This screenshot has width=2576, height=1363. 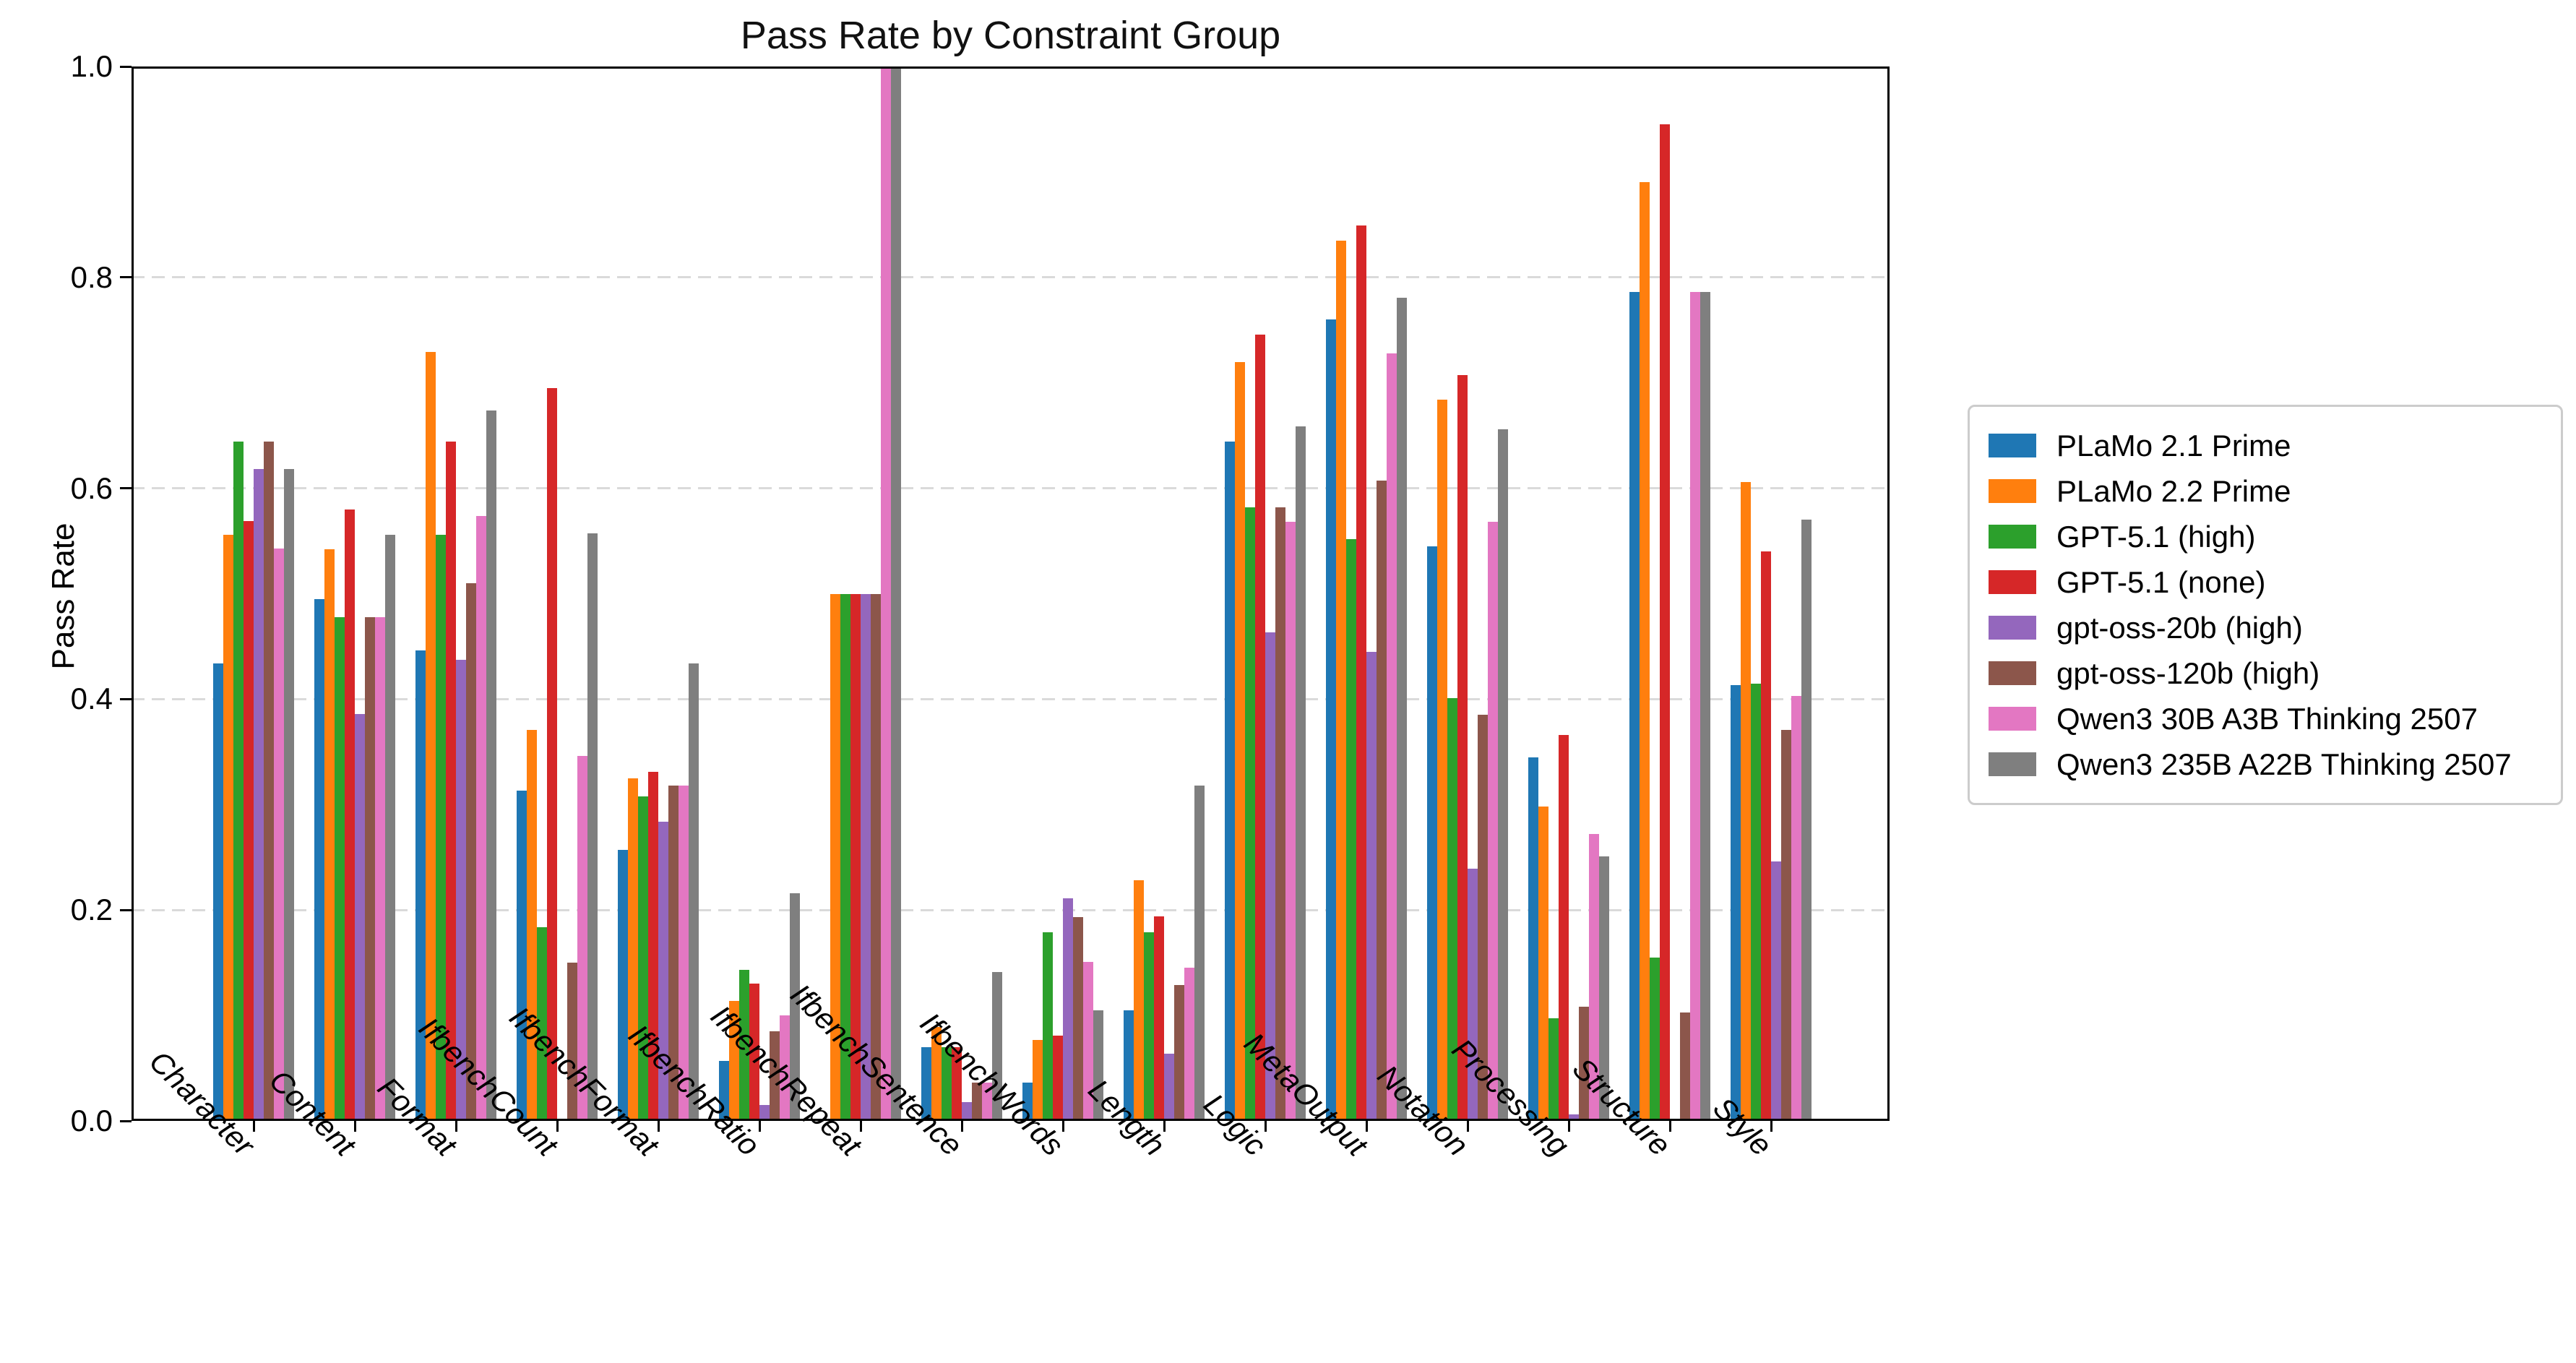 I want to click on y-tick-label: 1.0, so click(x=91, y=66).